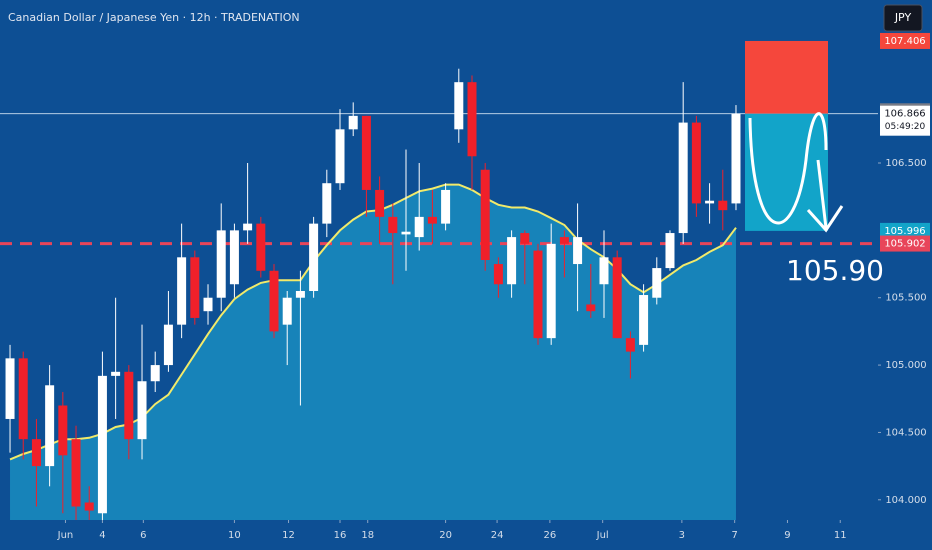  Describe the element at coordinates (835, 270) in the screenshot. I see `level-text: 105.90` at that location.